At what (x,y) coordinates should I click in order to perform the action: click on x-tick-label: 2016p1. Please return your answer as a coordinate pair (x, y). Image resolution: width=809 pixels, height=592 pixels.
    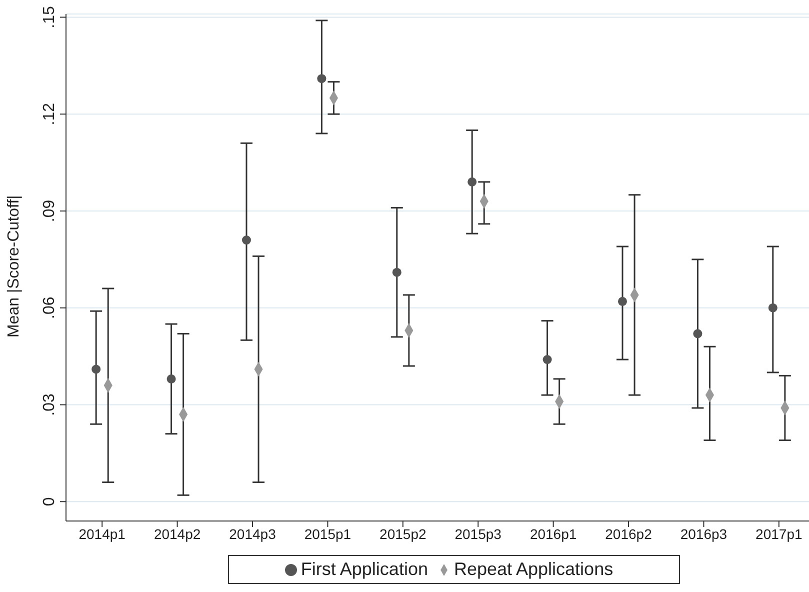
    Looking at the image, I should click on (553, 534).